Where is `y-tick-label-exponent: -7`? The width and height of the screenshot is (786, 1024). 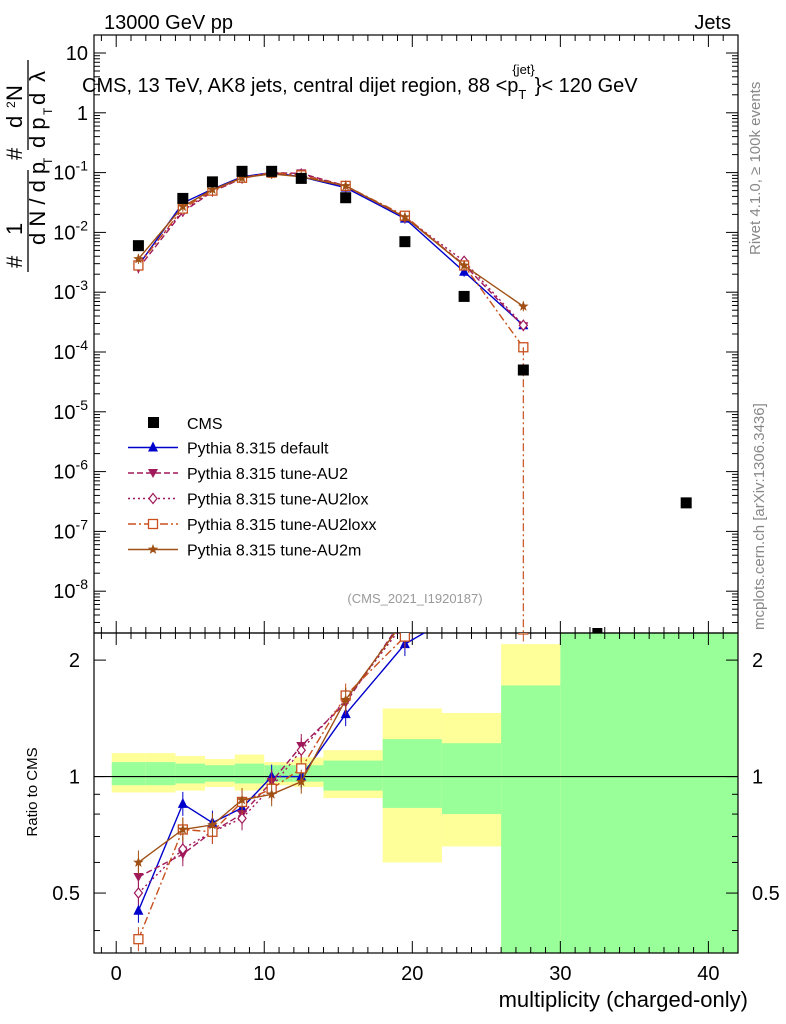 y-tick-label-exponent: -7 is located at coordinates (82, 524).